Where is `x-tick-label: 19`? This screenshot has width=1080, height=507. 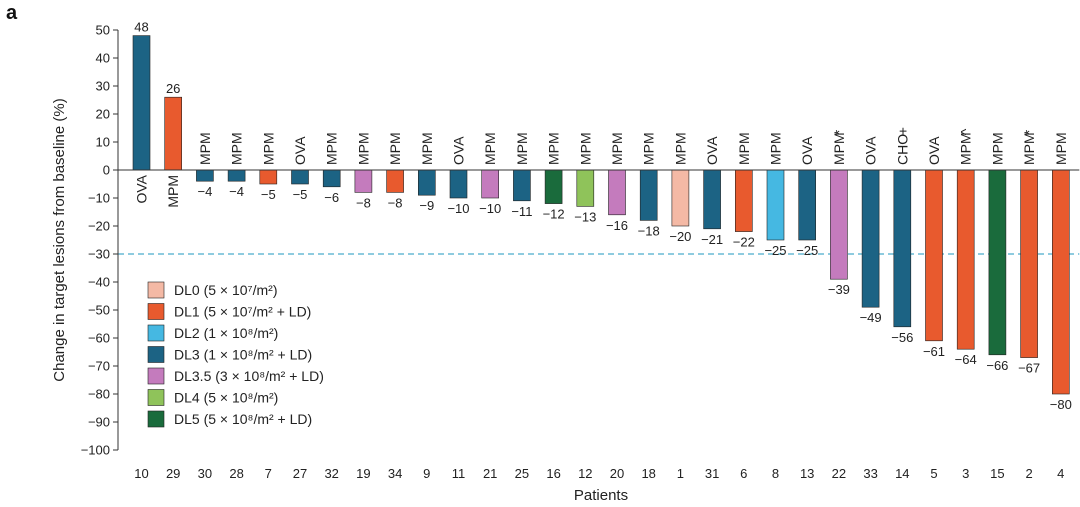
x-tick-label: 19 is located at coordinates (363, 473).